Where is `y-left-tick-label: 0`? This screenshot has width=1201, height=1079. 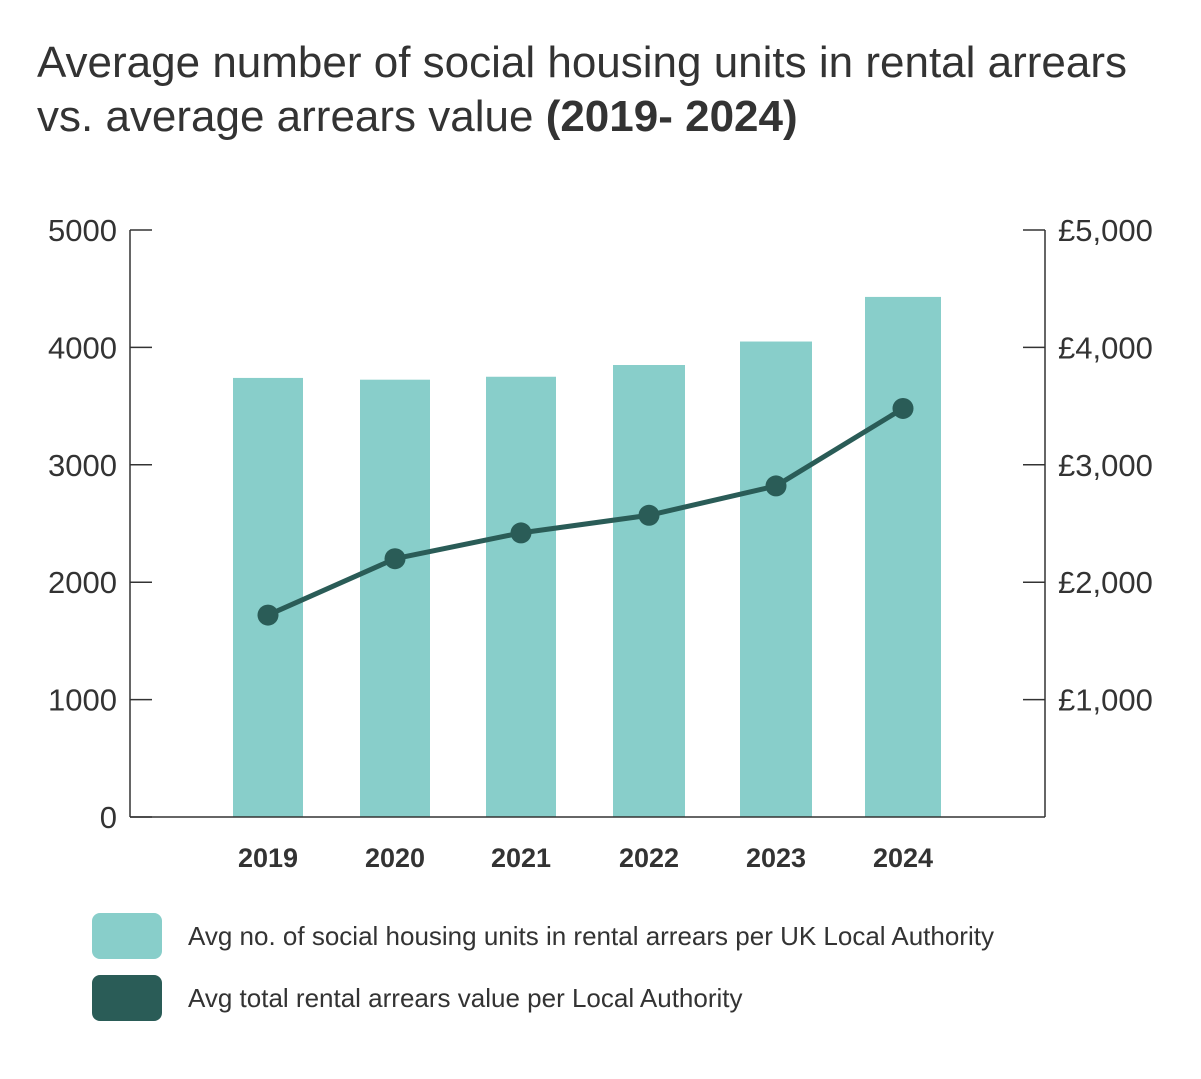 y-left-tick-label: 0 is located at coordinates (108, 817).